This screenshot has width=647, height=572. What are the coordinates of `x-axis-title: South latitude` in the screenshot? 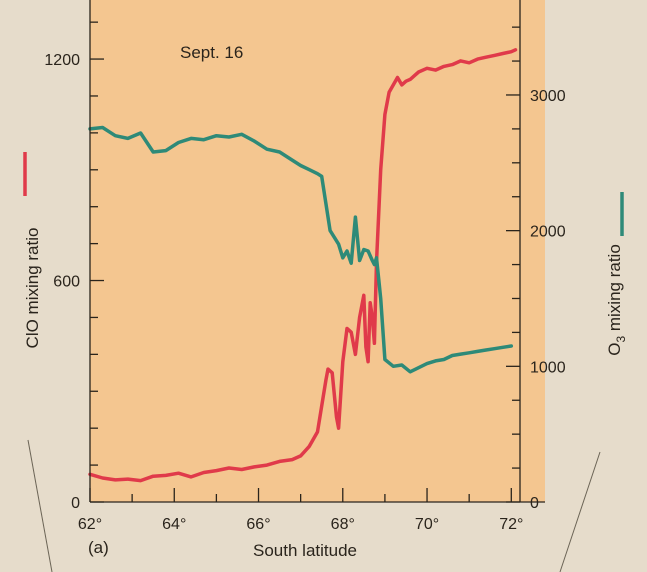 It's located at (305, 550).